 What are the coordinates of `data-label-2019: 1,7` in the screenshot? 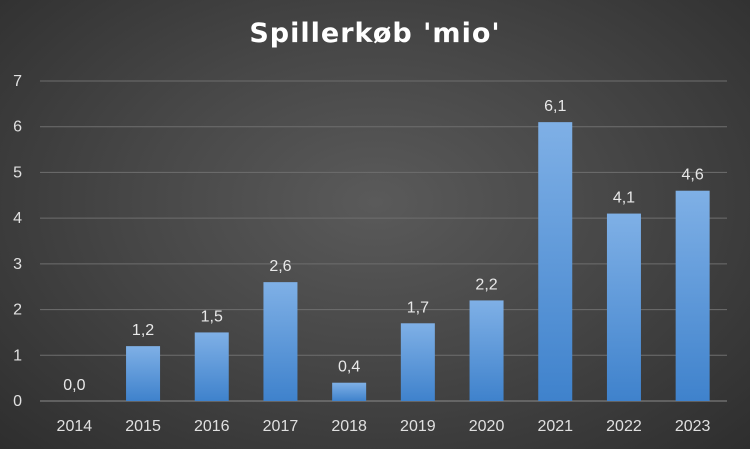 It's located at (418, 307).